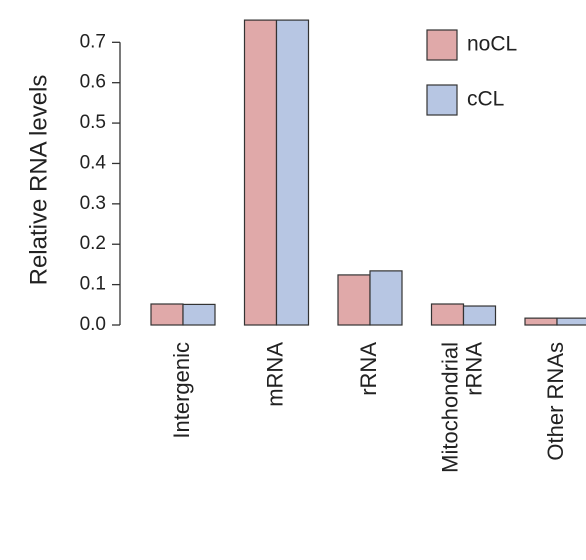 The height and width of the screenshot is (560, 586). I want to click on y-axis-title: Relative RNA levels, so click(38, 180).